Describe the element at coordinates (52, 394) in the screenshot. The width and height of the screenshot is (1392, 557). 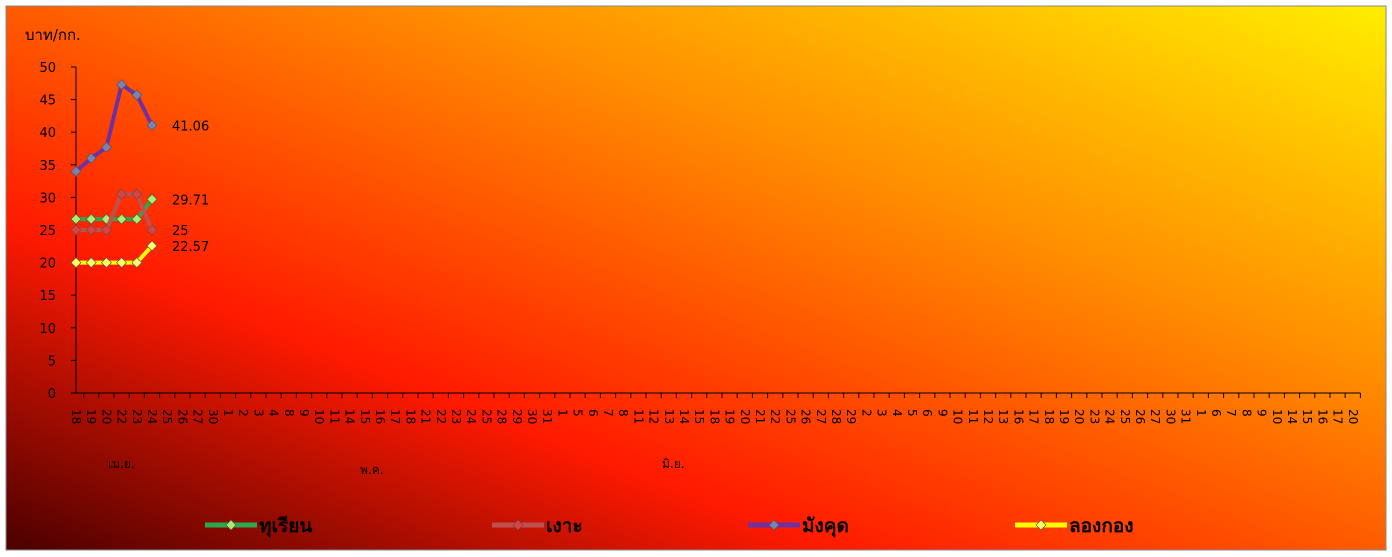
I see `y-tick-label: 0` at that location.